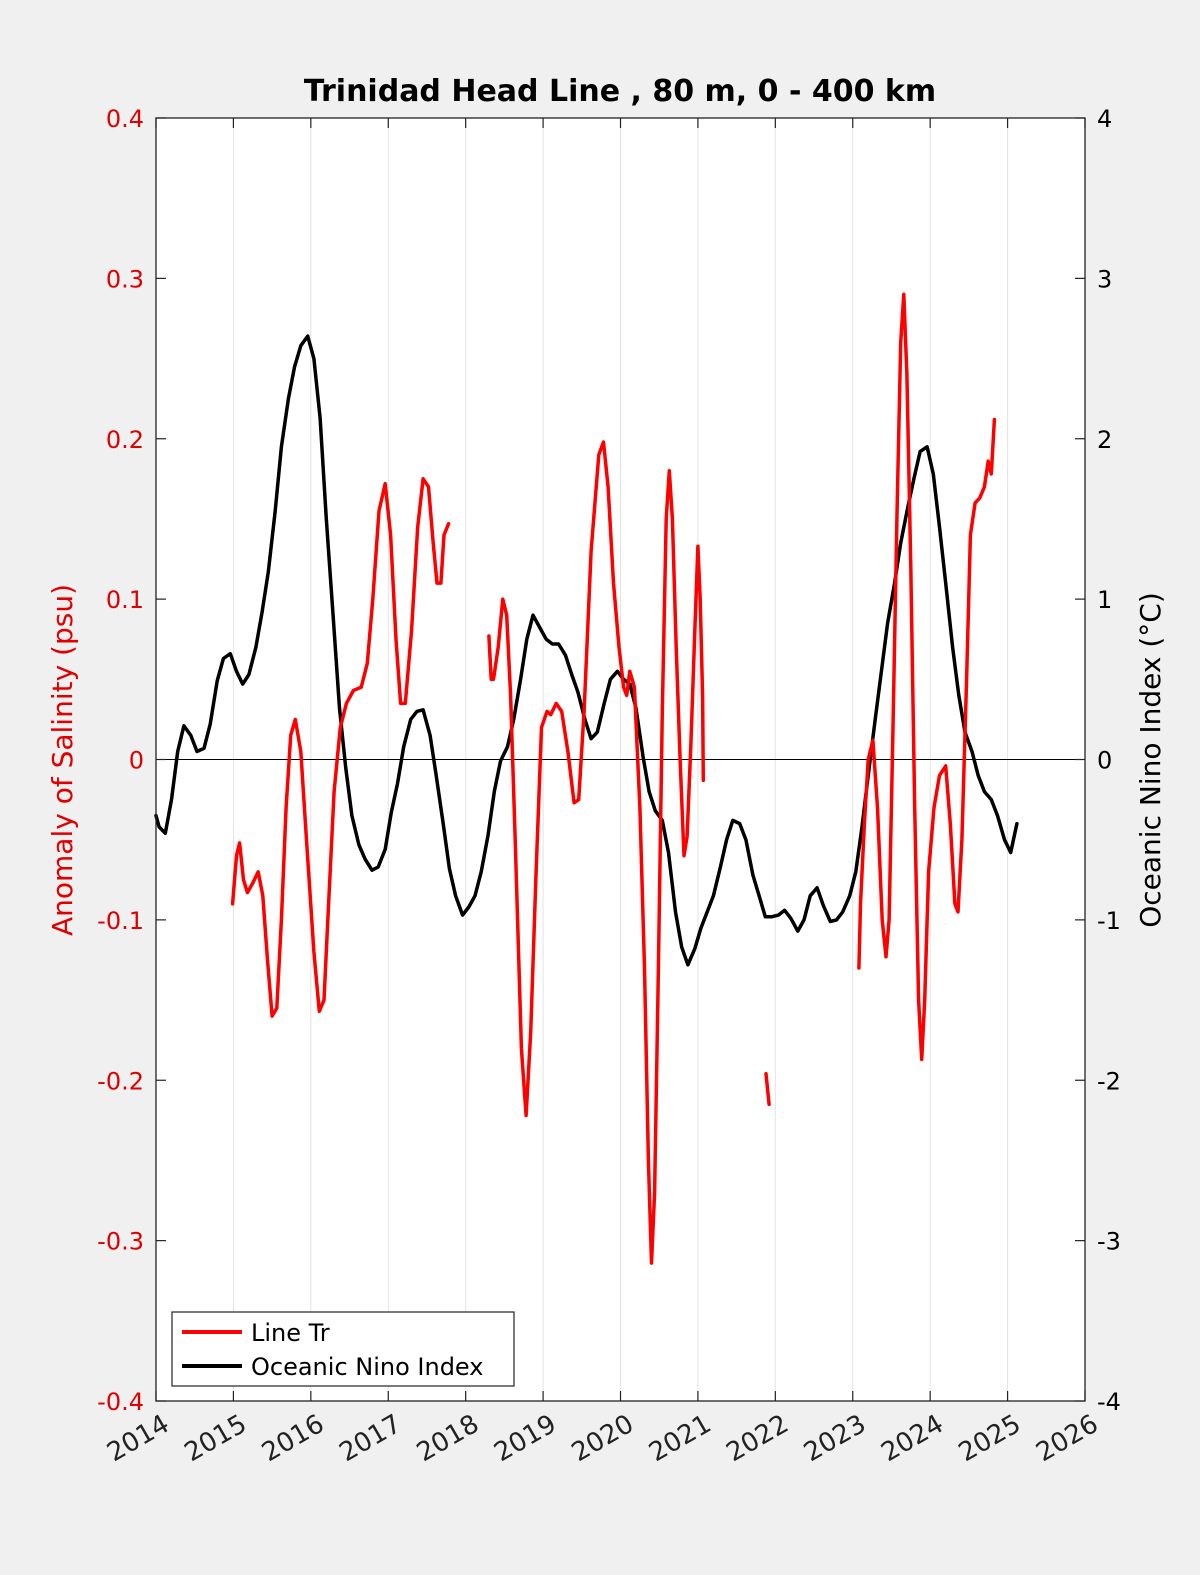 This screenshot has height=1575, width=1200. Describe the element at coordinates (1109, 921) in the screenshot. I see `y-right-tick-label-3: -1` at that location.